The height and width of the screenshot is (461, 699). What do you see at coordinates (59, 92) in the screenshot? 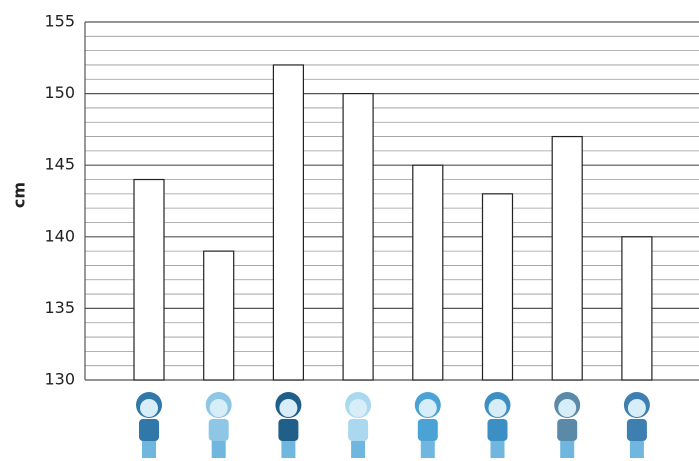
I see `y-tick-label: 150` at bounding box center [59, 92].